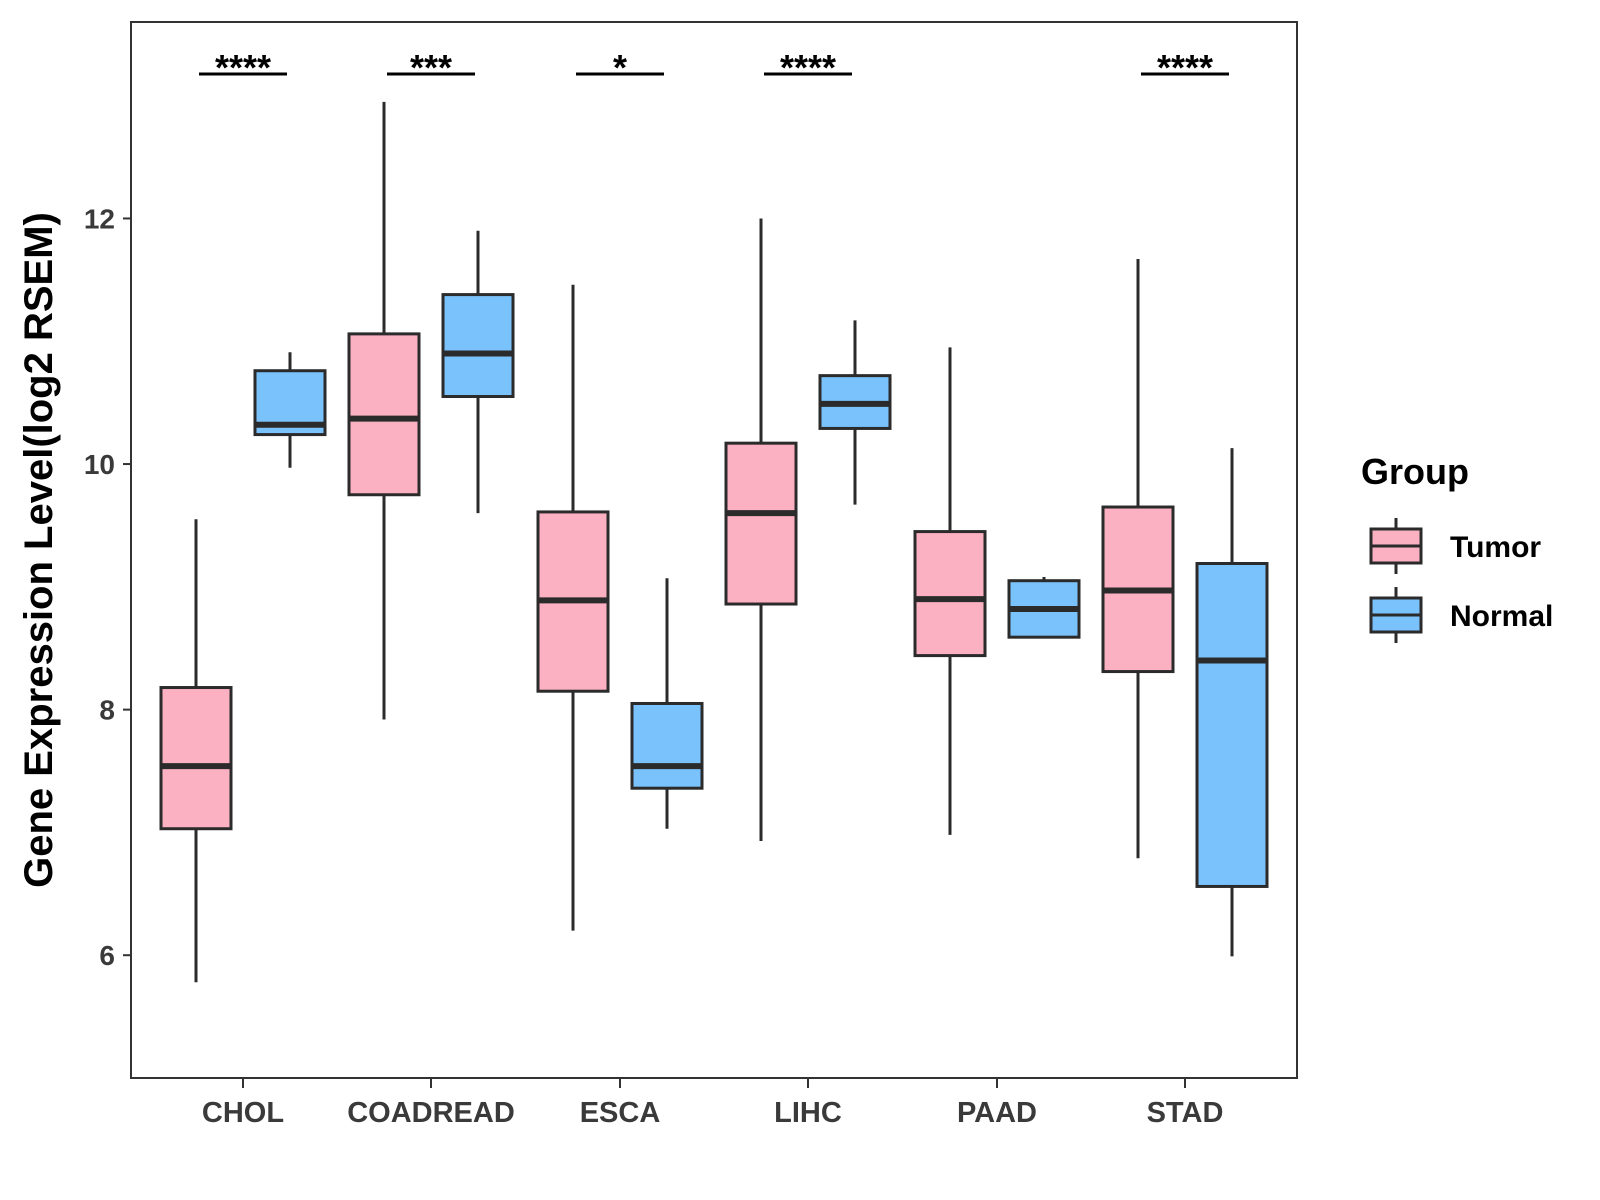  What do you see at coordinates (1138, 558) in the screenshot?
I see `box-stad-tumor` at bounding box center [1138, 558].